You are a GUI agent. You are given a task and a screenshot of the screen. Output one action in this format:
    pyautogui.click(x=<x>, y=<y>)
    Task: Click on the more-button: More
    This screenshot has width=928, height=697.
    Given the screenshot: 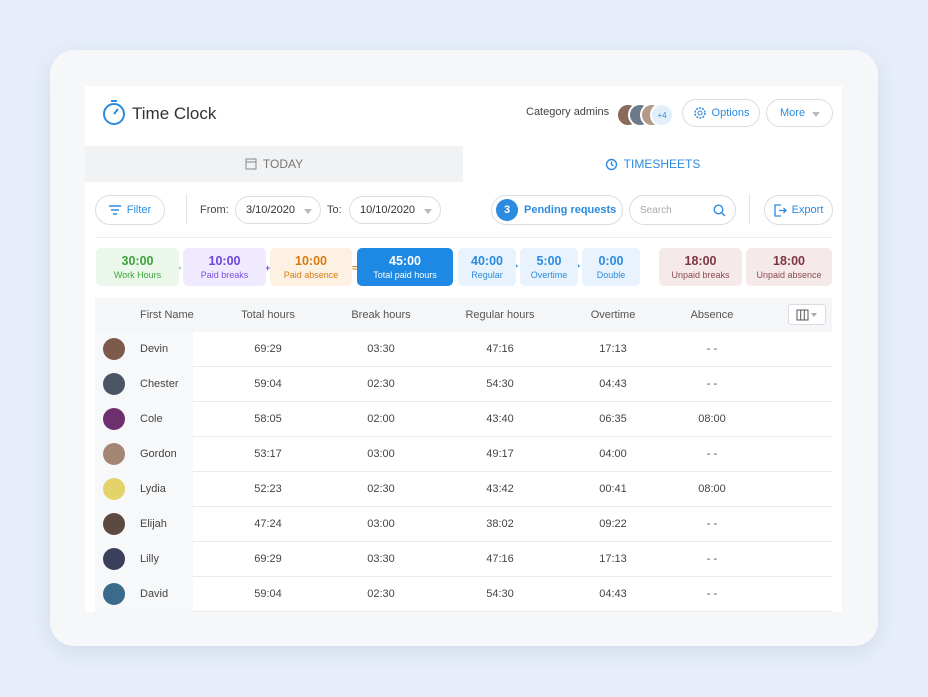 What is the action you would take?
    pyautogui.click(x=799, y=113)
    